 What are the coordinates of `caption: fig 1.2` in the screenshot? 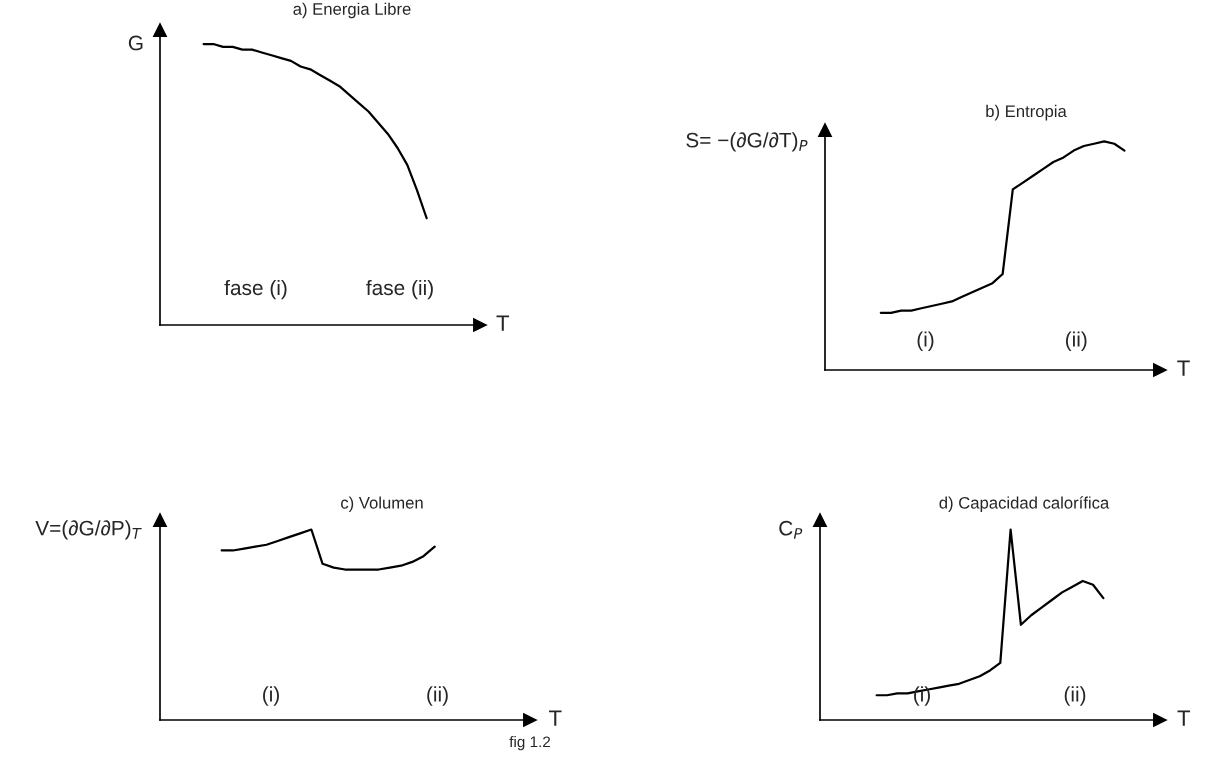 It's located at (530, 743).